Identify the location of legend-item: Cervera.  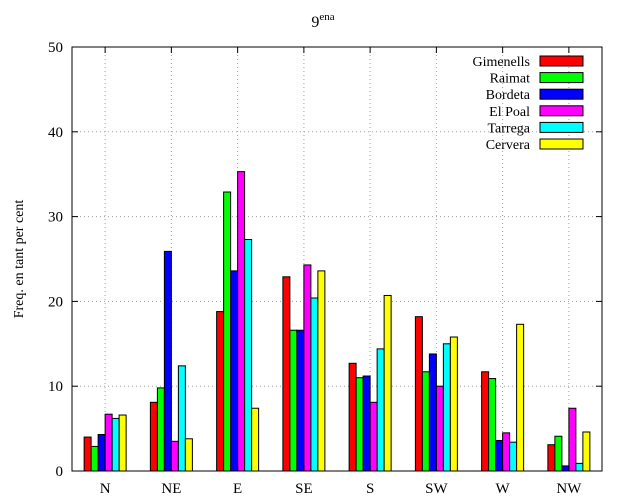
(535, 145).